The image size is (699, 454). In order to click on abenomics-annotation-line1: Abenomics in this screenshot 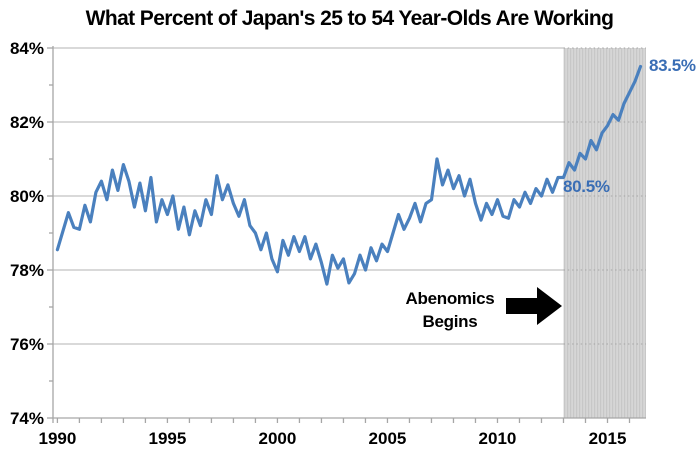, I will do `click(450, 298)`.